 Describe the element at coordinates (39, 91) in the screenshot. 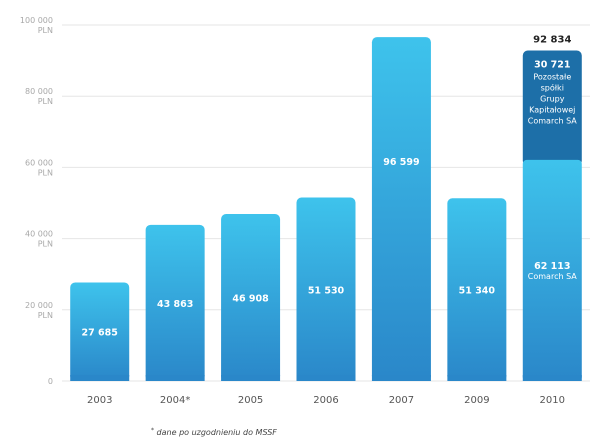

I see `y-tick-label: 80 000` at that location.